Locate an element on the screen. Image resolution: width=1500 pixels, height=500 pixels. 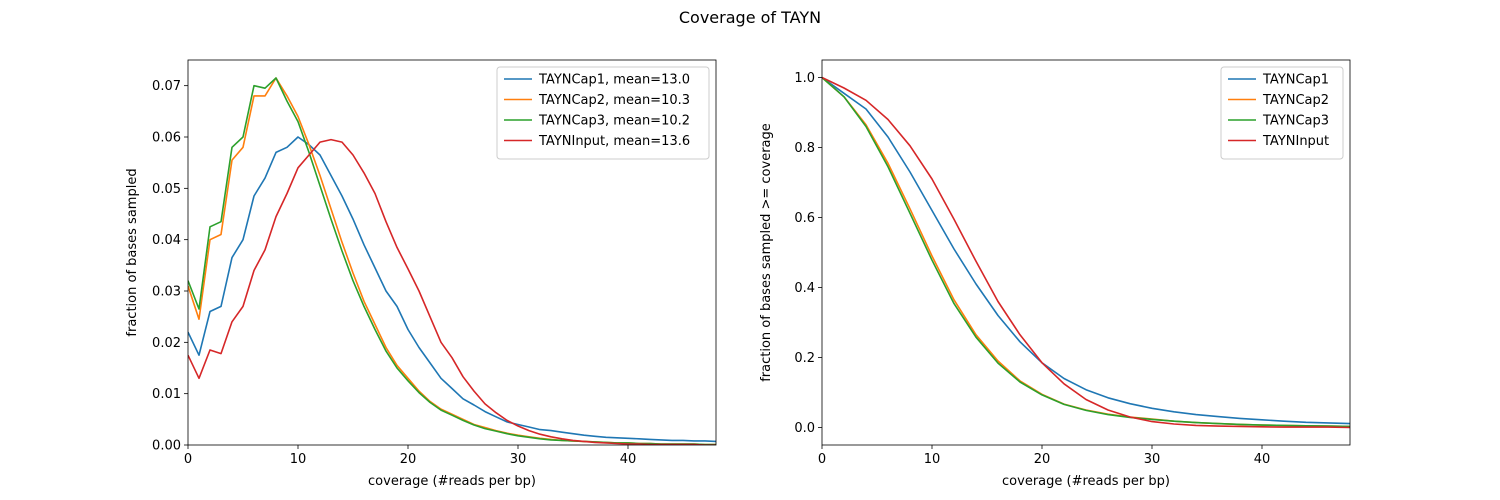
y-tick-label: 0.4 is located at coordinates (804, 288).